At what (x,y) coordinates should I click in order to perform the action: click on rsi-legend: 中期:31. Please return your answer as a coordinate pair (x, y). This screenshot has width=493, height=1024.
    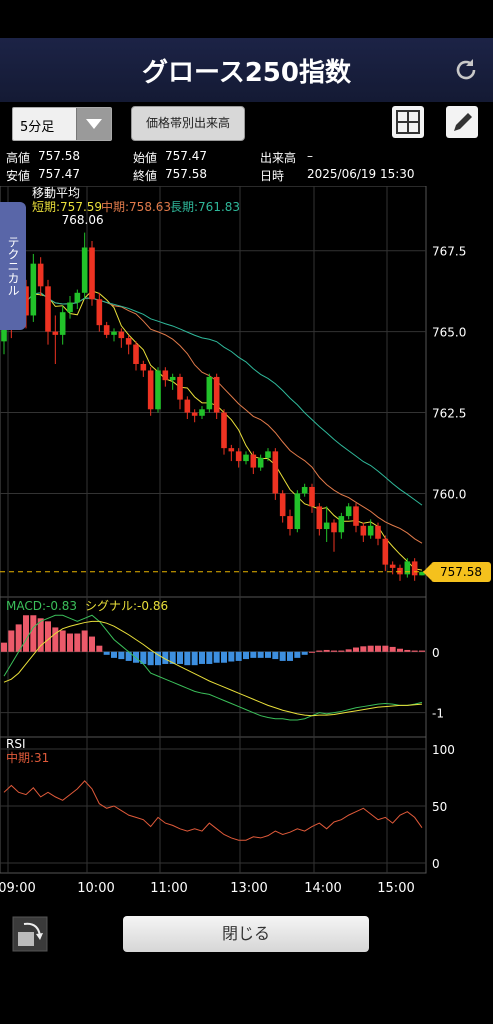
    Looking at the image, I should click on (27, 757).